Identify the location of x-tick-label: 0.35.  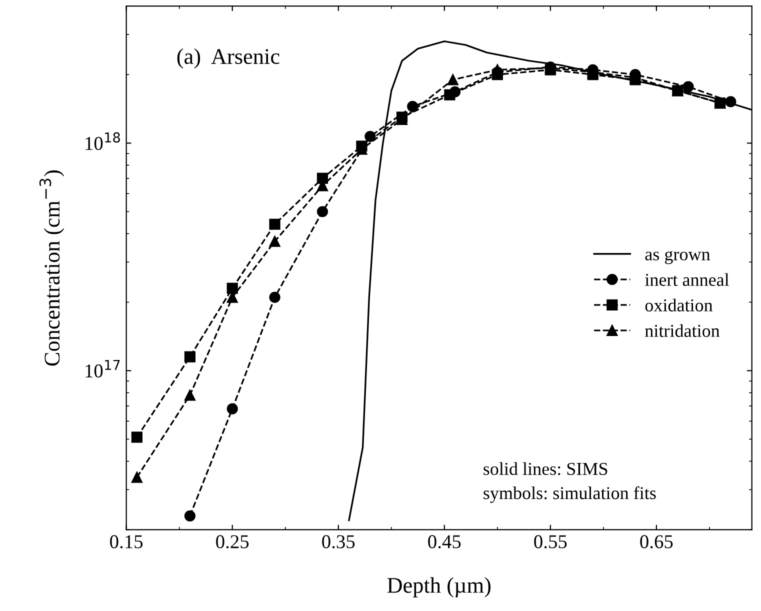
(338, 541).